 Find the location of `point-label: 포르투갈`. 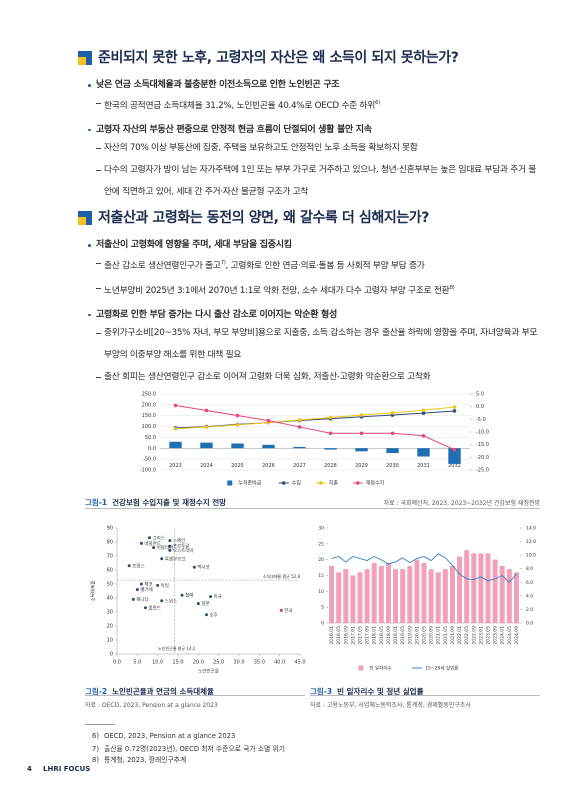

point-label: 포르투갈 is located at coordinates (181, 546).